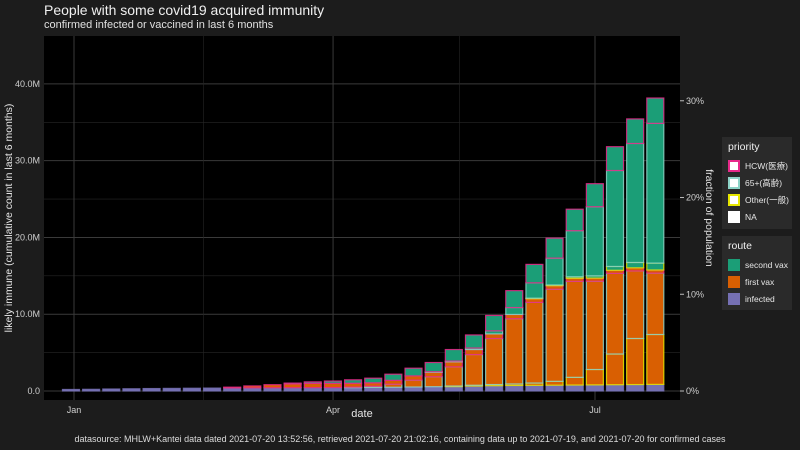  I want to click on priority-legend: priority HCW(医療) 65+(高齢) Other(一般) NA, so click(757, 183).